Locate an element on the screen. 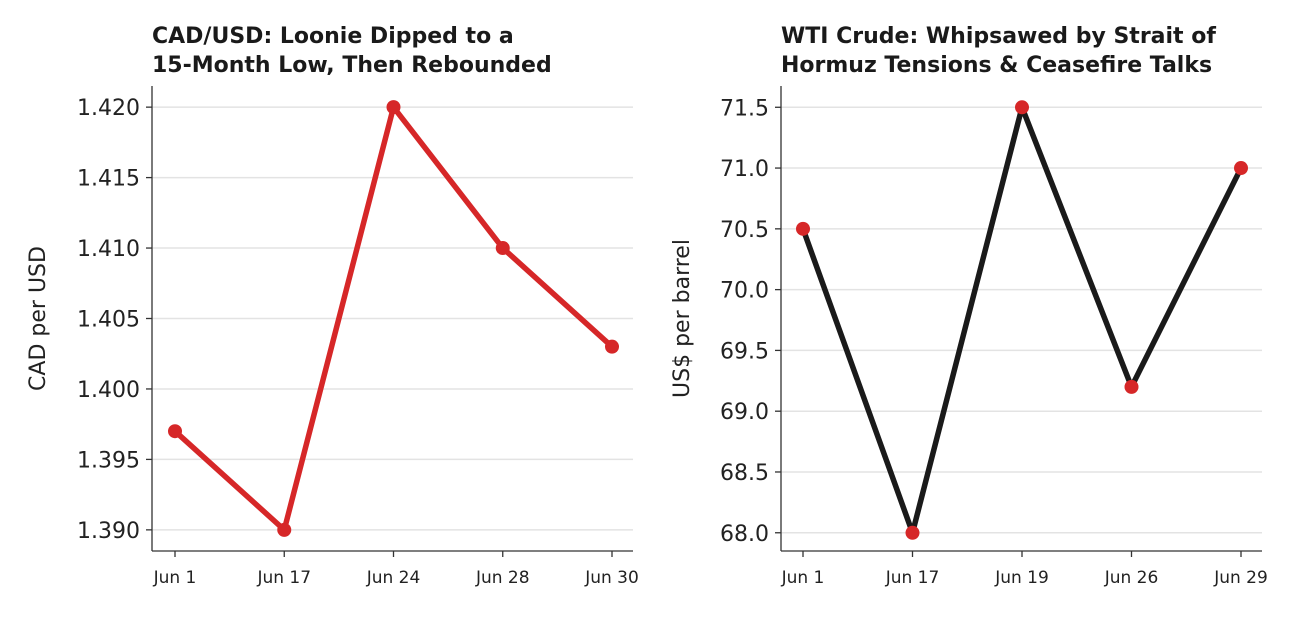 The image size is (1305, 619). y-tick-label: 70.5 is located at coordinates (744, 230).